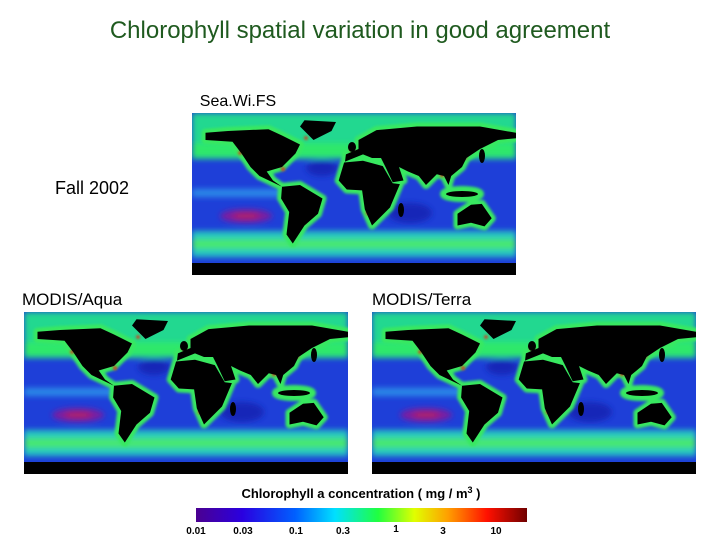  I want to click on colorbar-tick-label: 1, so click(396, 529).